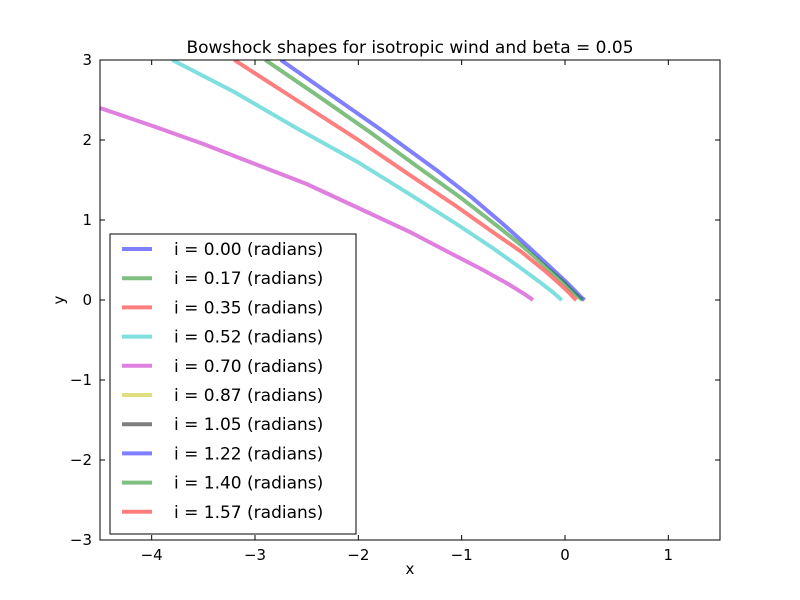 Image resolution: width=800 pixels, height=600 pixels. Describe the element at coordinates (87, 220) in the screenshot. I see `y-tick-label: 1` at that location.